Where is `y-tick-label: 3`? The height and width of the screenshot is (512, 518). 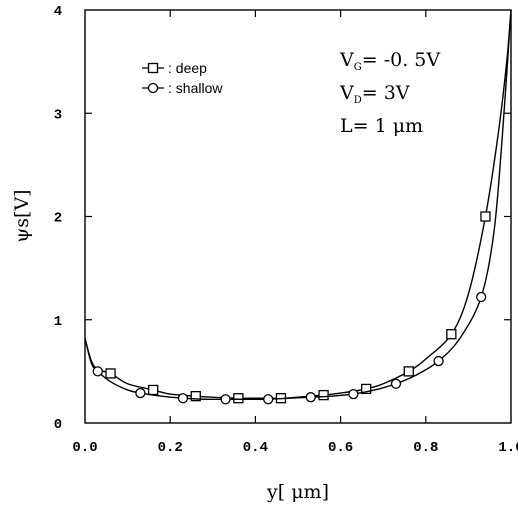 y-tick-label: 3 is located at coordinates (58, 115).